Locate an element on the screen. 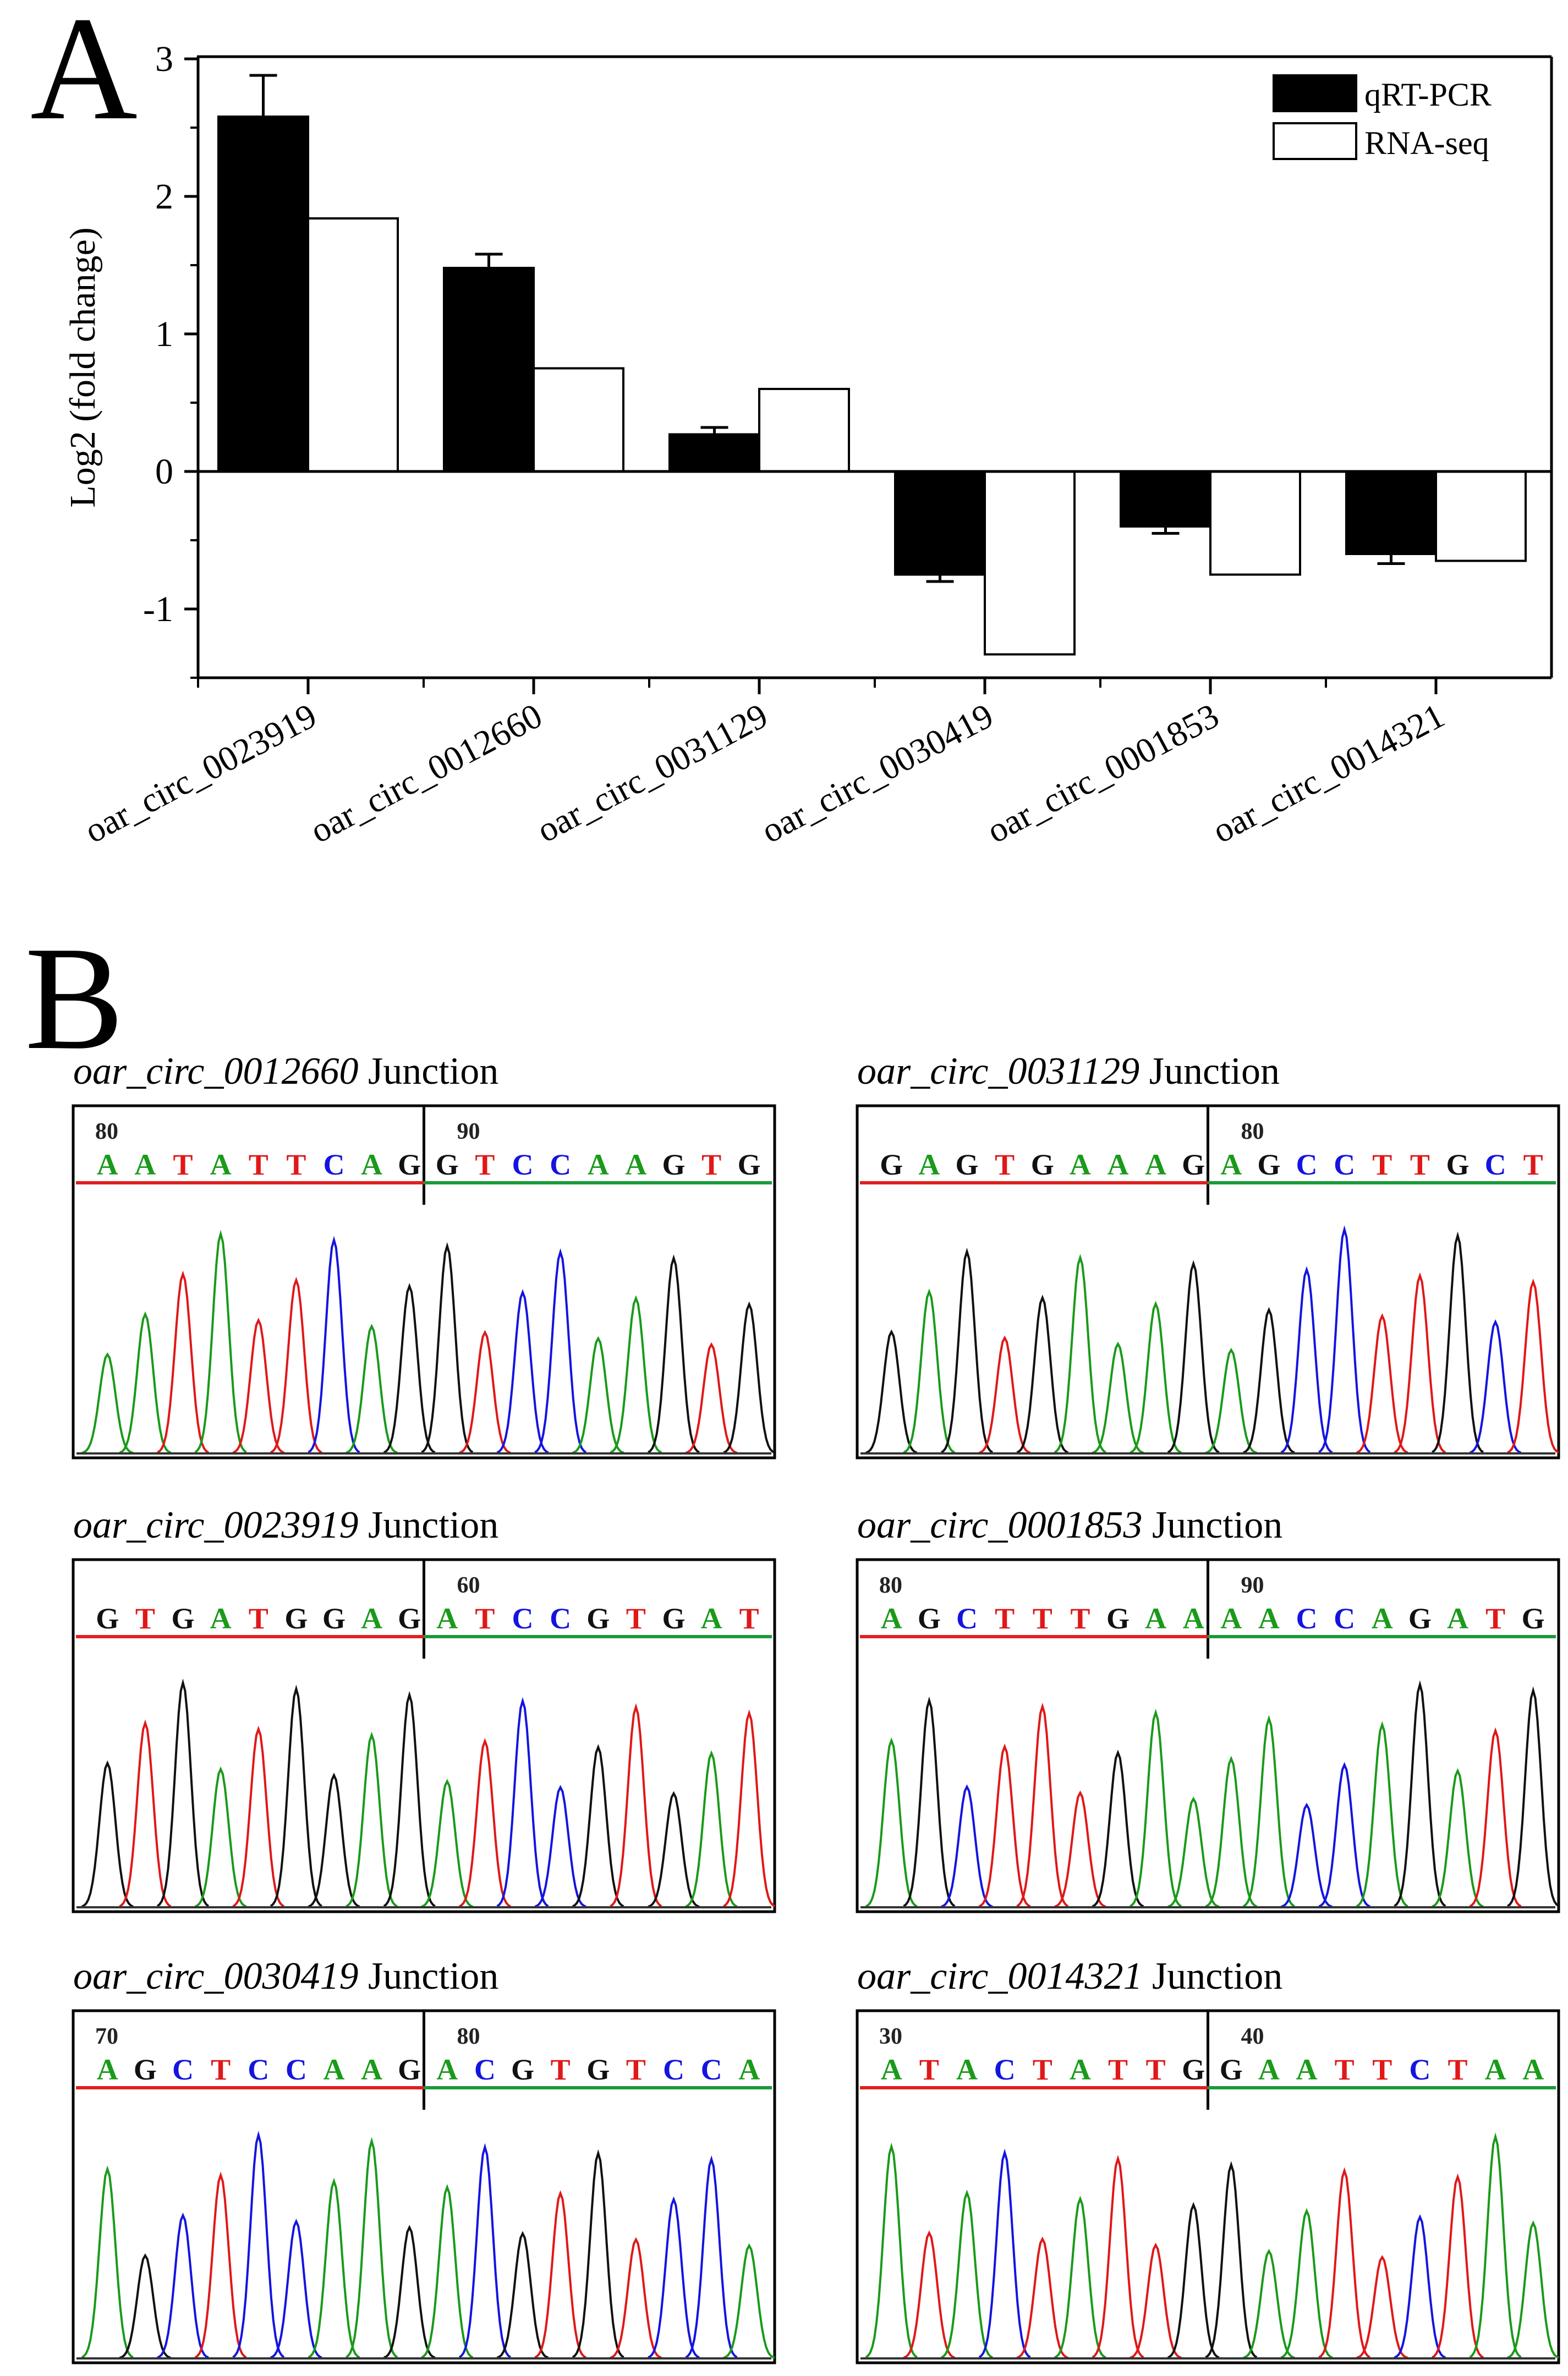 The image size is (1568, 2376). trace-title: oar_circ_0030419 Junction is located at coordinates (285, 1976).